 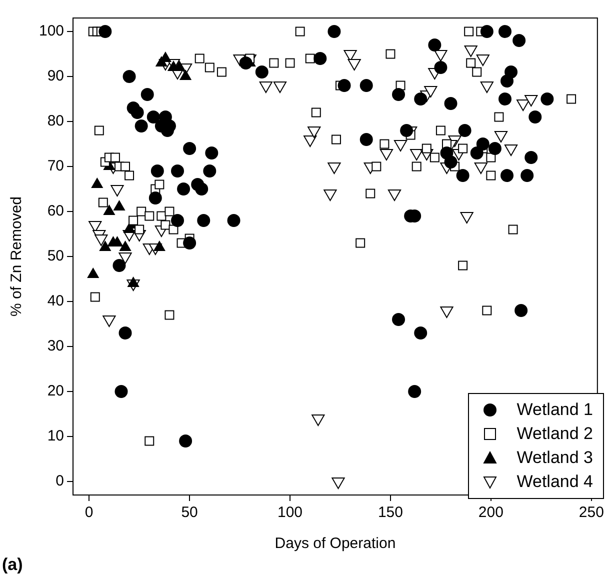 I want to click on legend-label: Wetland 4, so click(x=554, y=482).